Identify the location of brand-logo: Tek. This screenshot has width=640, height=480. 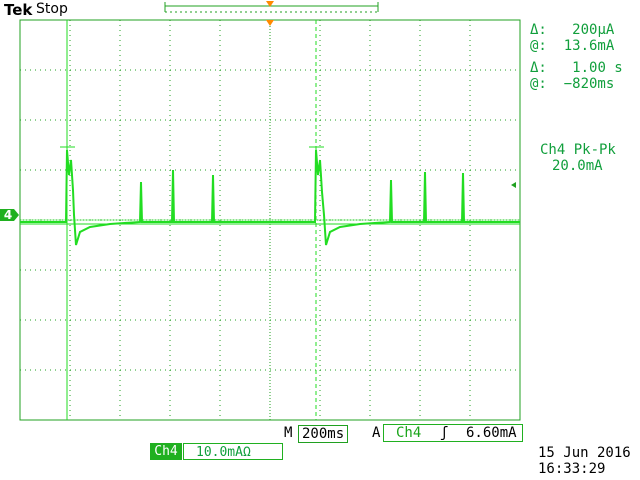
(18, 10).